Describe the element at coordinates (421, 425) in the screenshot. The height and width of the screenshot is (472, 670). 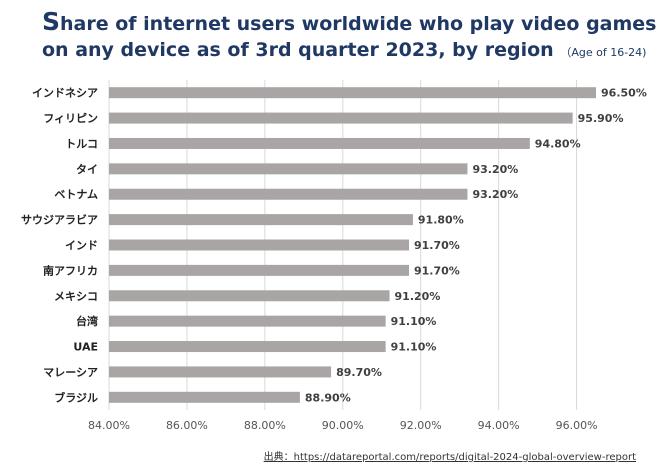
I see `x-tick-label: 92.00%` at that location.